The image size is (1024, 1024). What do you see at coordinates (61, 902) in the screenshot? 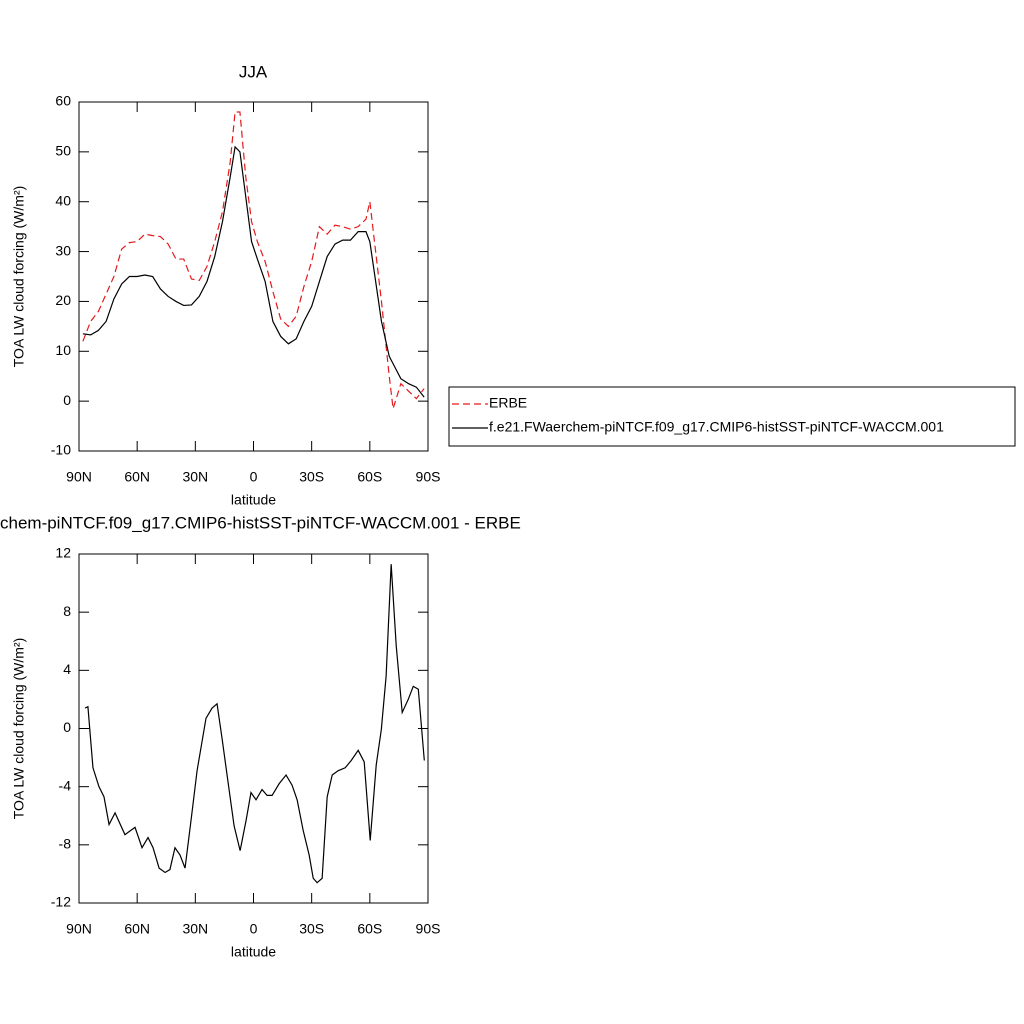
I see `y-tick-label: -12` at bounding box center [61, 902].